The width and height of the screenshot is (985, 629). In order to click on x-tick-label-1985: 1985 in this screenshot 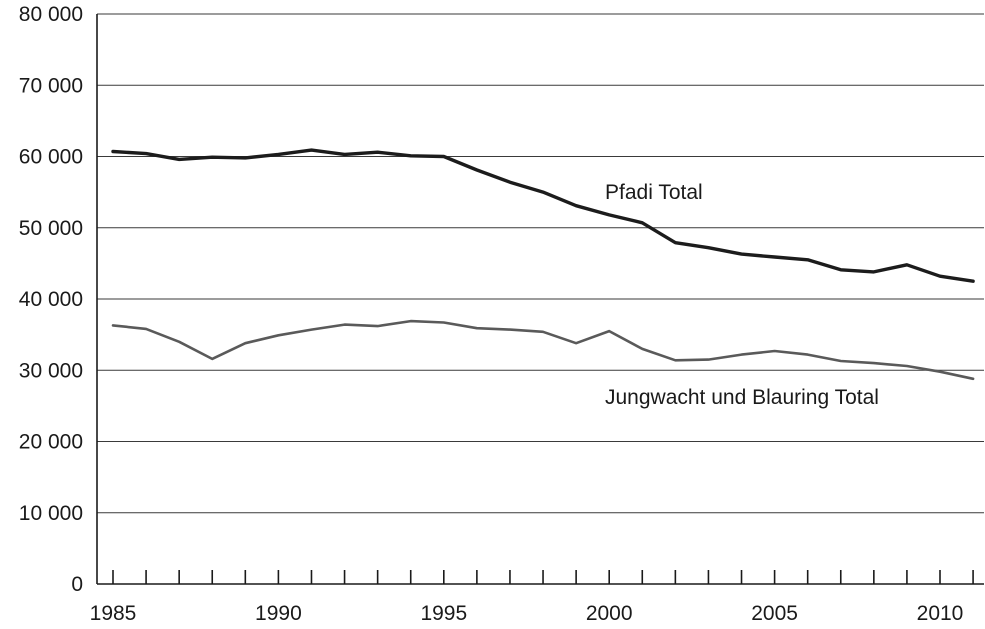, I will do `click(113, 613)`.